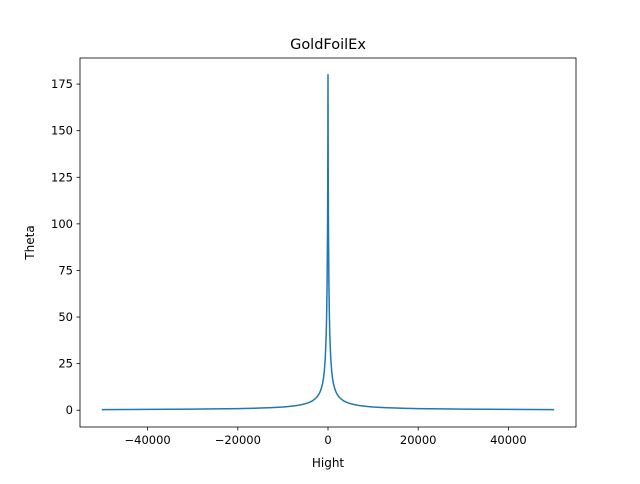 The height and width of the screenshot is (484, 640). What do you see at coordinates (62, 84) in the screenshot?
I see `y-tick-label: 175` at bounding box center [62, 84].